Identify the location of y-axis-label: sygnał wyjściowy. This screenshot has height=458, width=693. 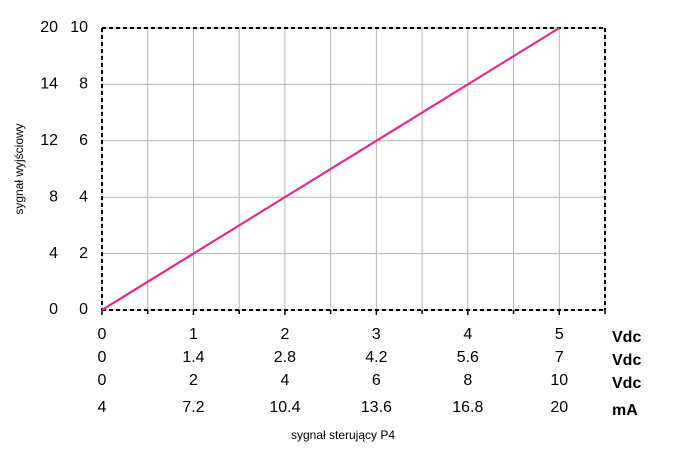
(19, 168).